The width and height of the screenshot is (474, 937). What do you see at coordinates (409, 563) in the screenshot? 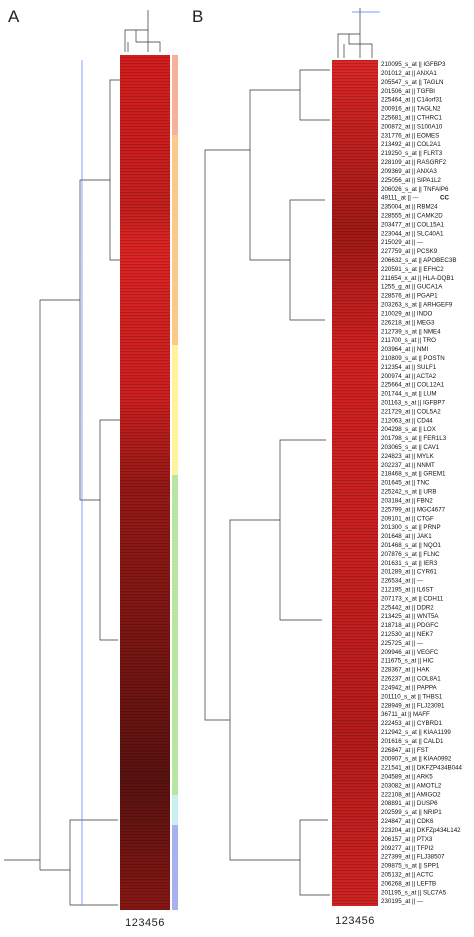
I see `gene-label: 201631_s_at || IER3` at bounding box center [409, 563].